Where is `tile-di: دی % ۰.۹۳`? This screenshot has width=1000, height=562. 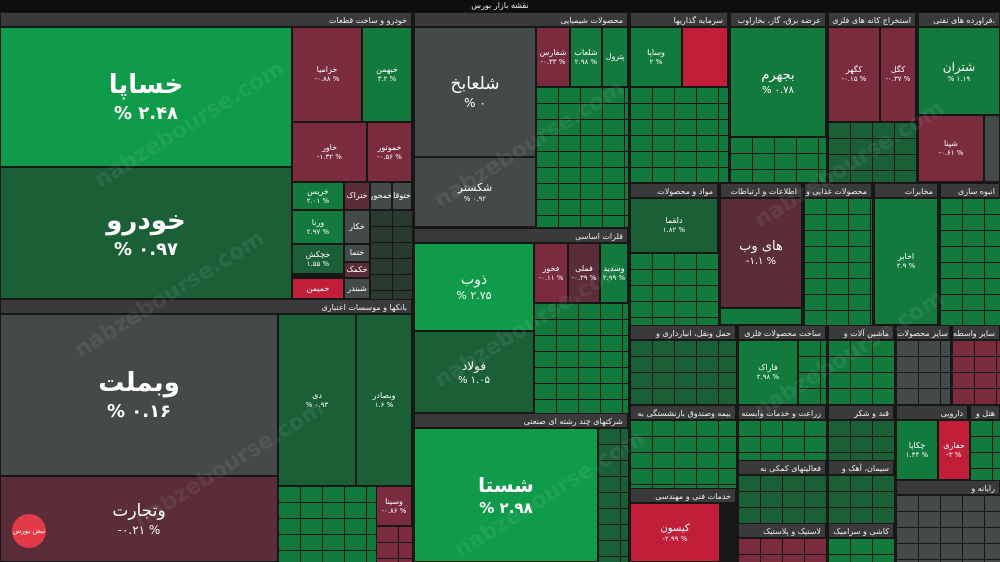
tile-di: دی % ۰.۹۳ is located at coordinates (317, 400).